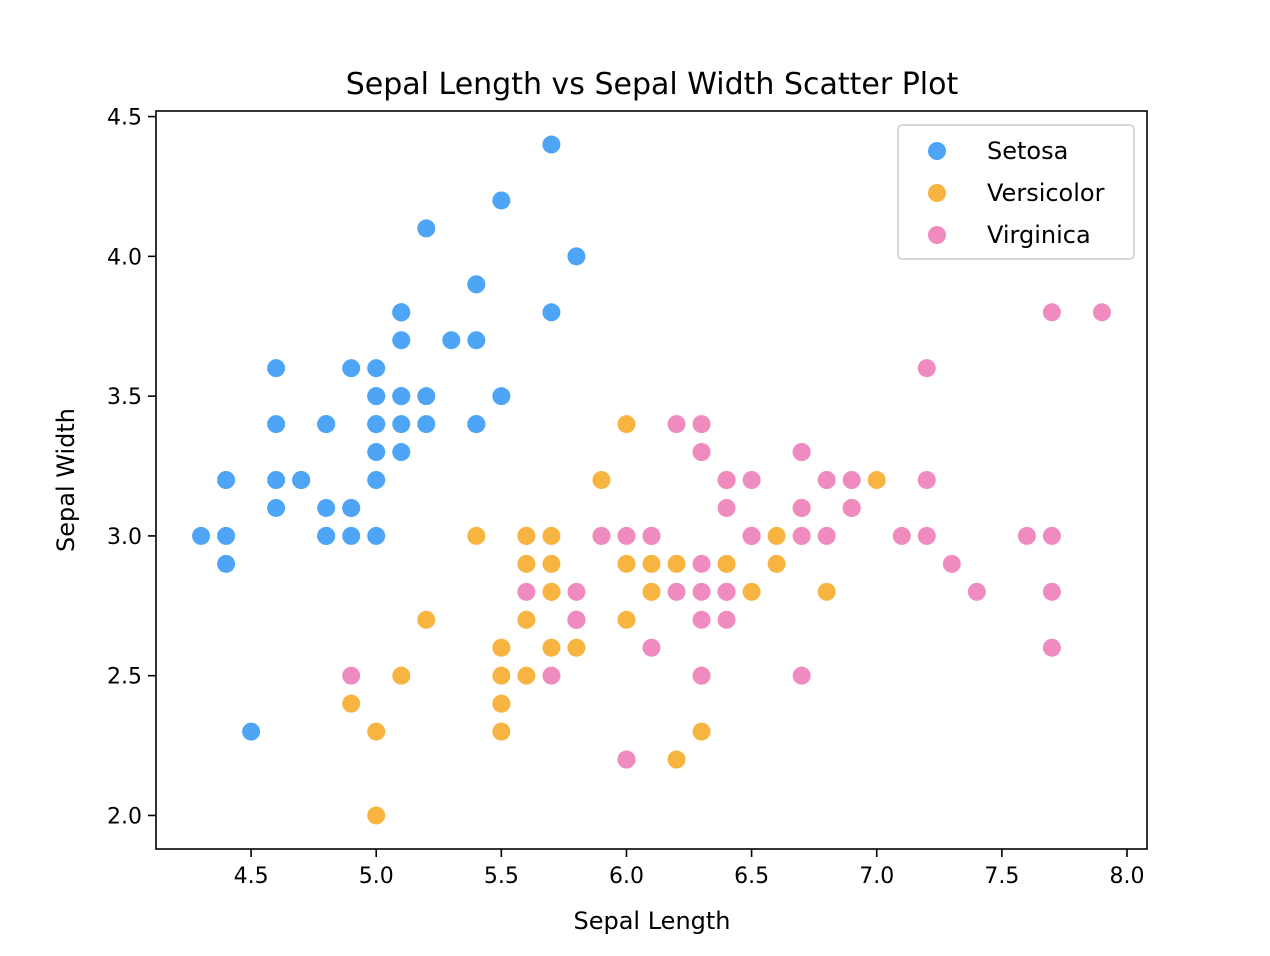 The width and height of the screenshot is (1270, 956). I want to click on x-tick-label: 8.0, so click(1126, 876).